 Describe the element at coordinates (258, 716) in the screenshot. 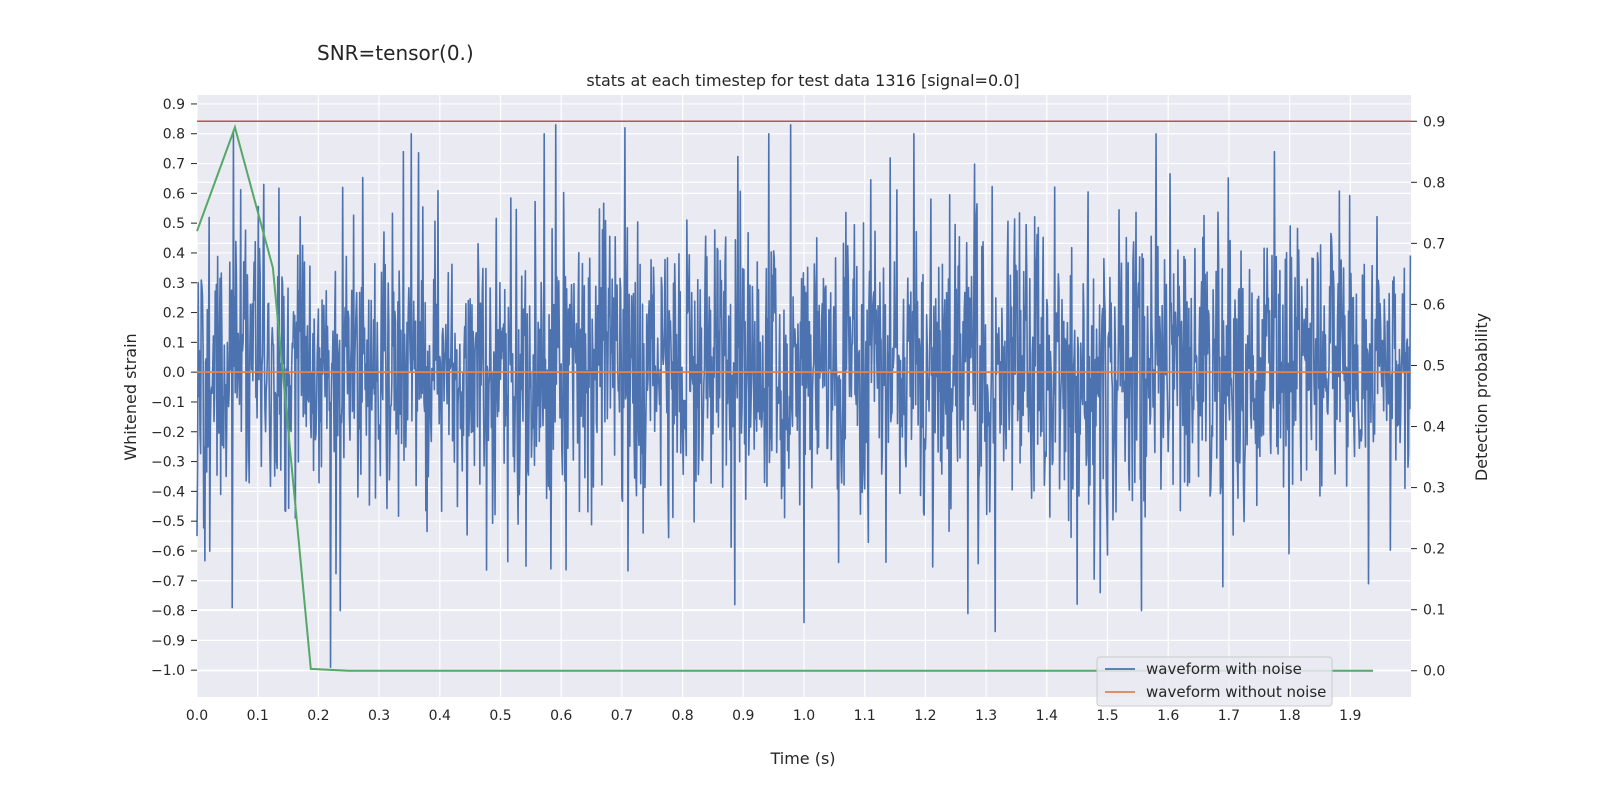

I see `x-tick-label: 0.1` at that location.